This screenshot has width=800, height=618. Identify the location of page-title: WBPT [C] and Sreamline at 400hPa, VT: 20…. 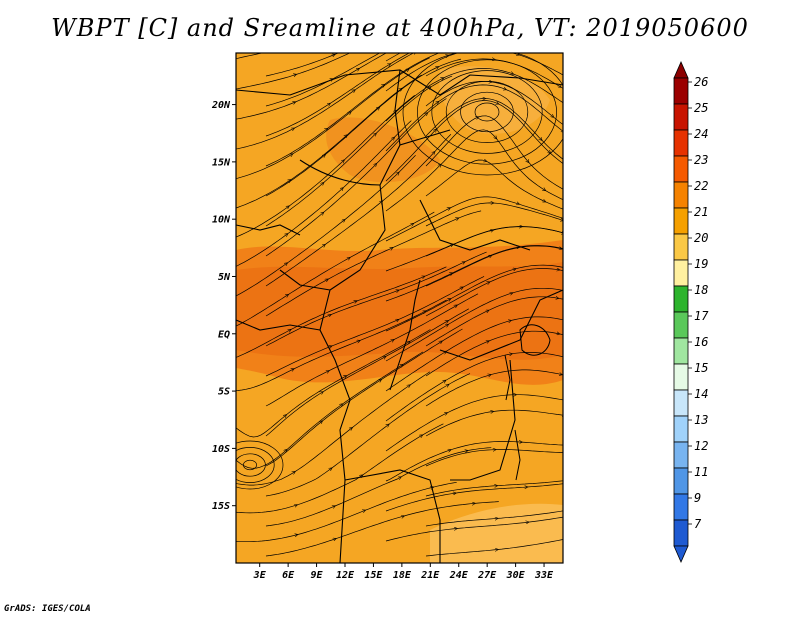
(400, 28).